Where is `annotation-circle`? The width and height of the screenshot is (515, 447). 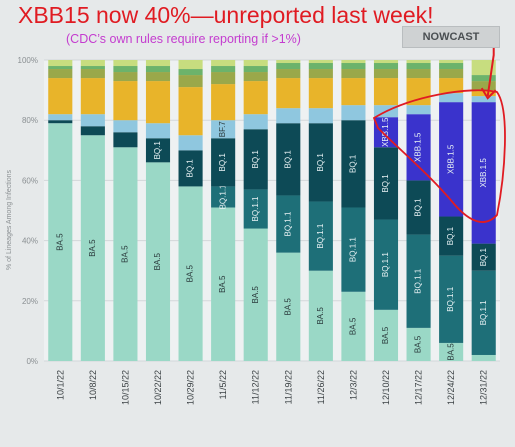
annotation-circle is located at coordinates (439, 156).